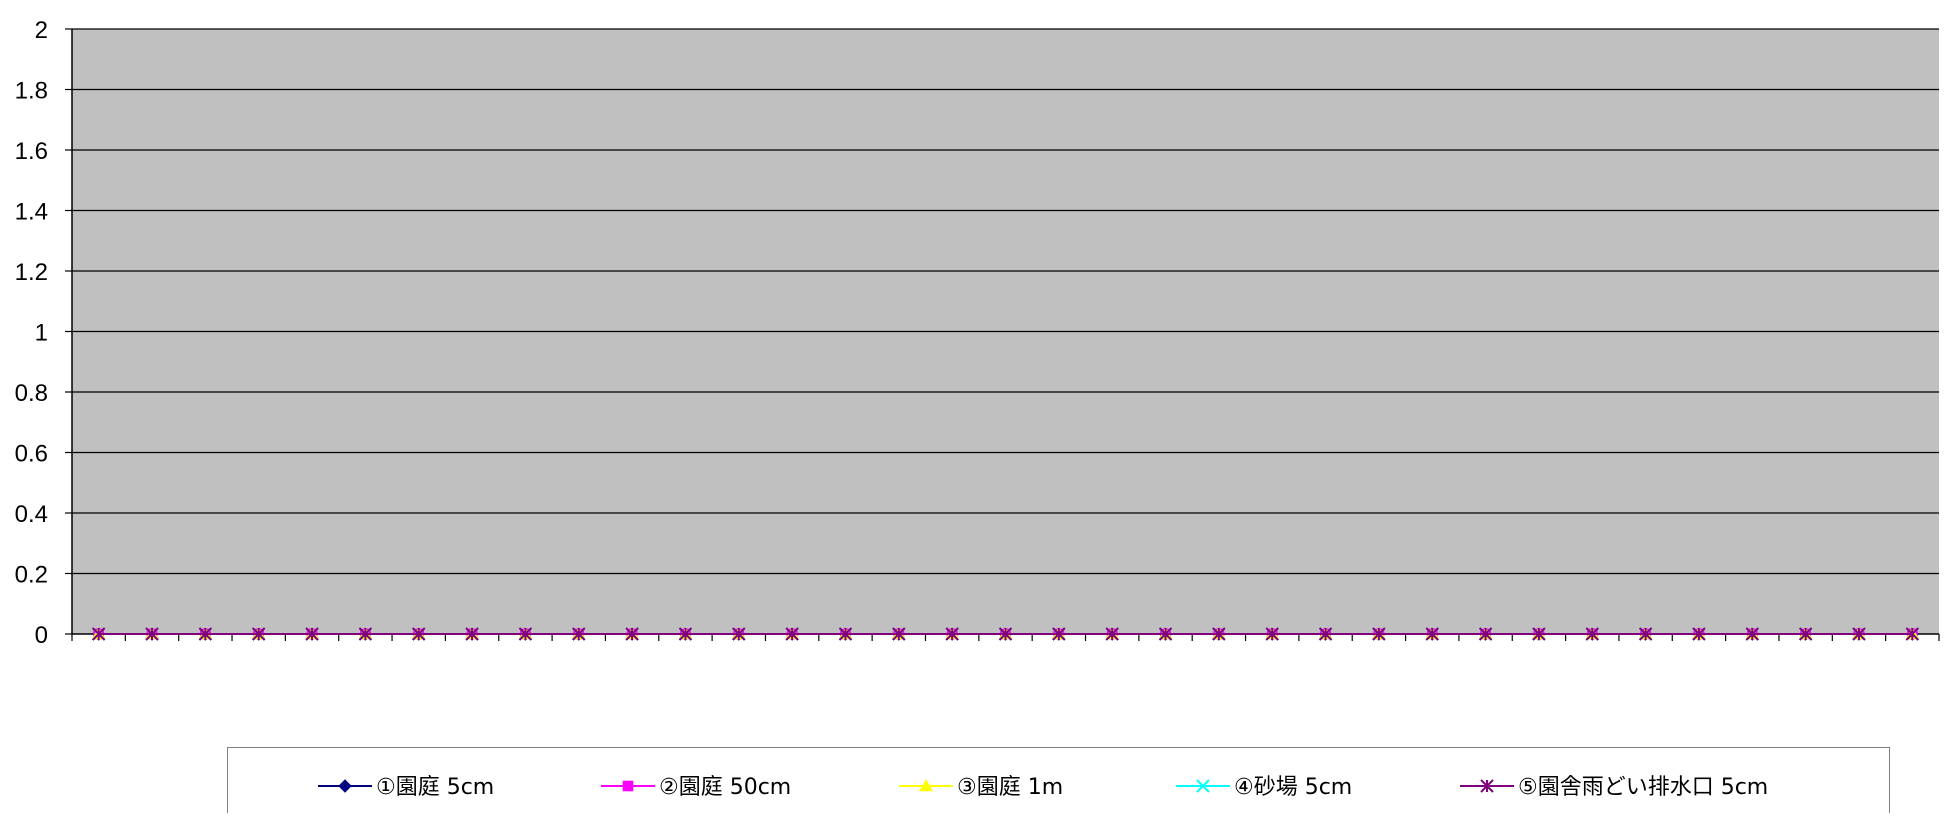 The width and height of the screenshot is (1950, 818). What do you see at coordinates (41, 30) in the screenshot?
I see `y-tick-label: 2` at bounding box center [41, 30].